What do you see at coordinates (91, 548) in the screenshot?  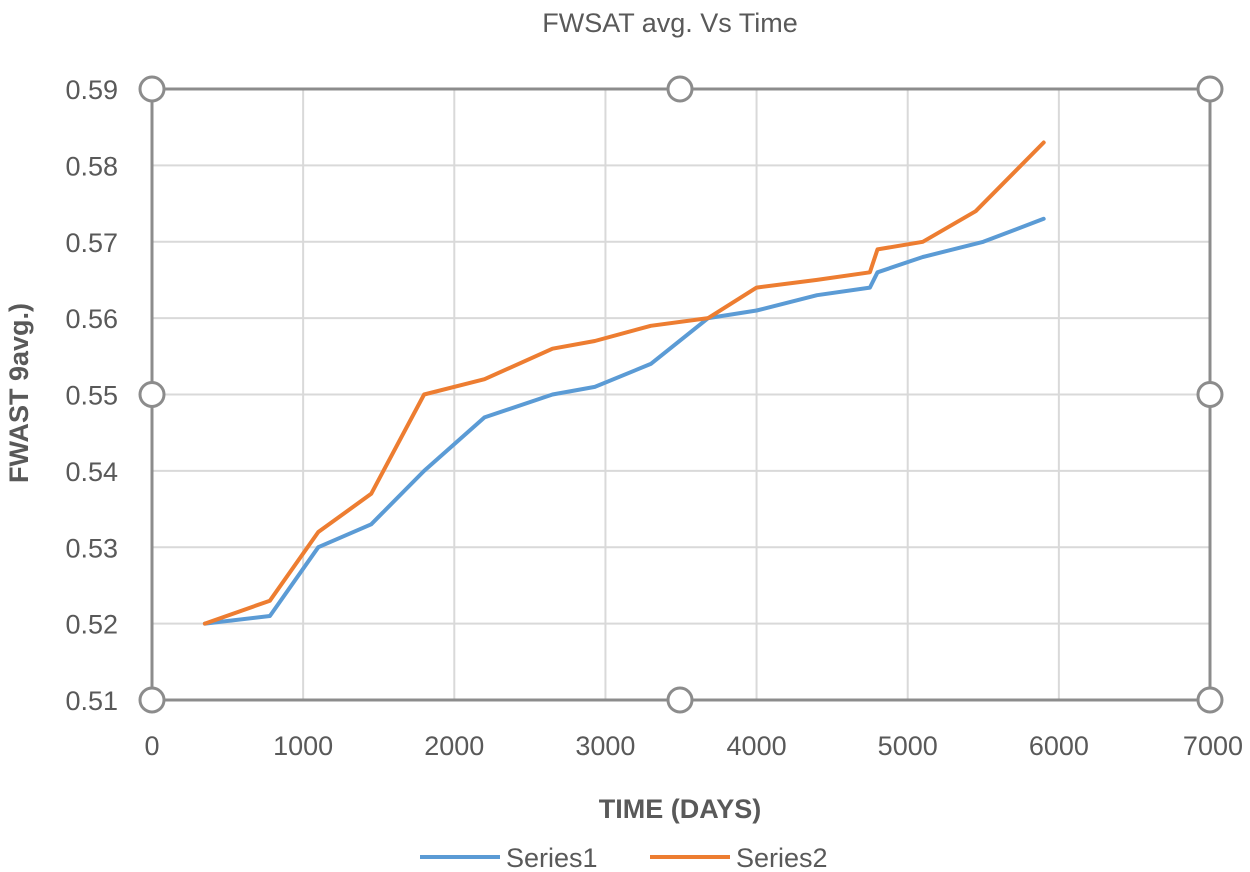 I see `y-tick-label: 0.53` at bounding box center [91, 548].